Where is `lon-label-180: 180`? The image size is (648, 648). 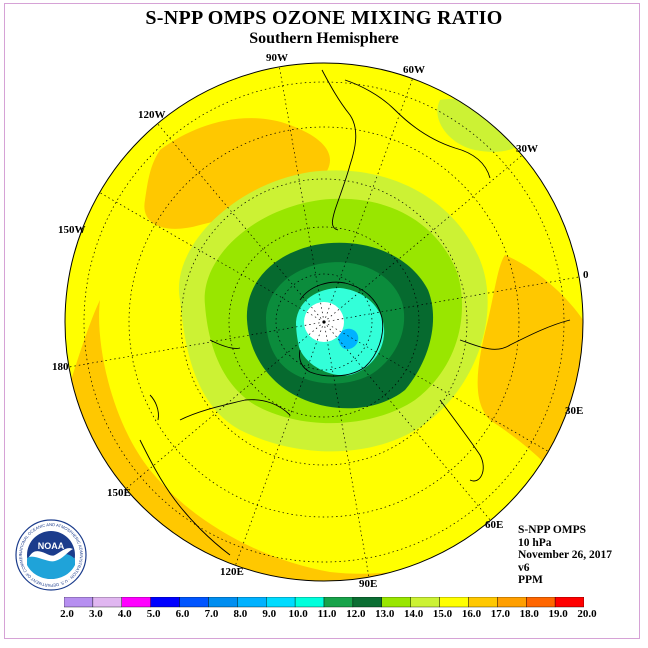
lon-label-180: 180 is located at coordinates (60, 367).